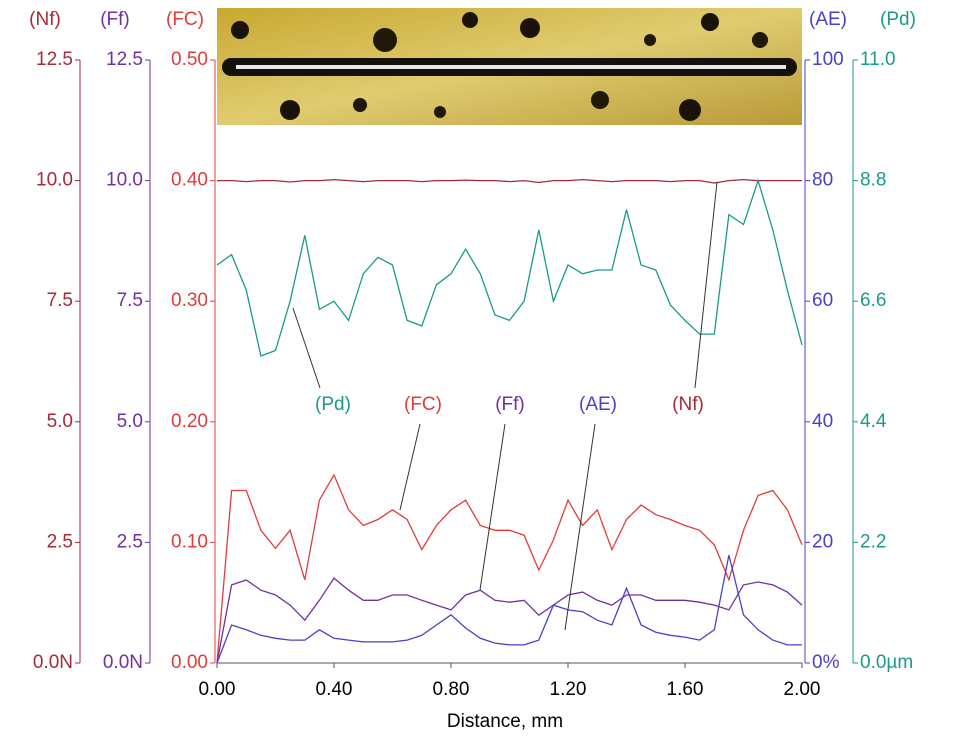 The height and width of the screenshot is (748, 953). I want to click on x-tick-label: 0.80, so click(451, 689).